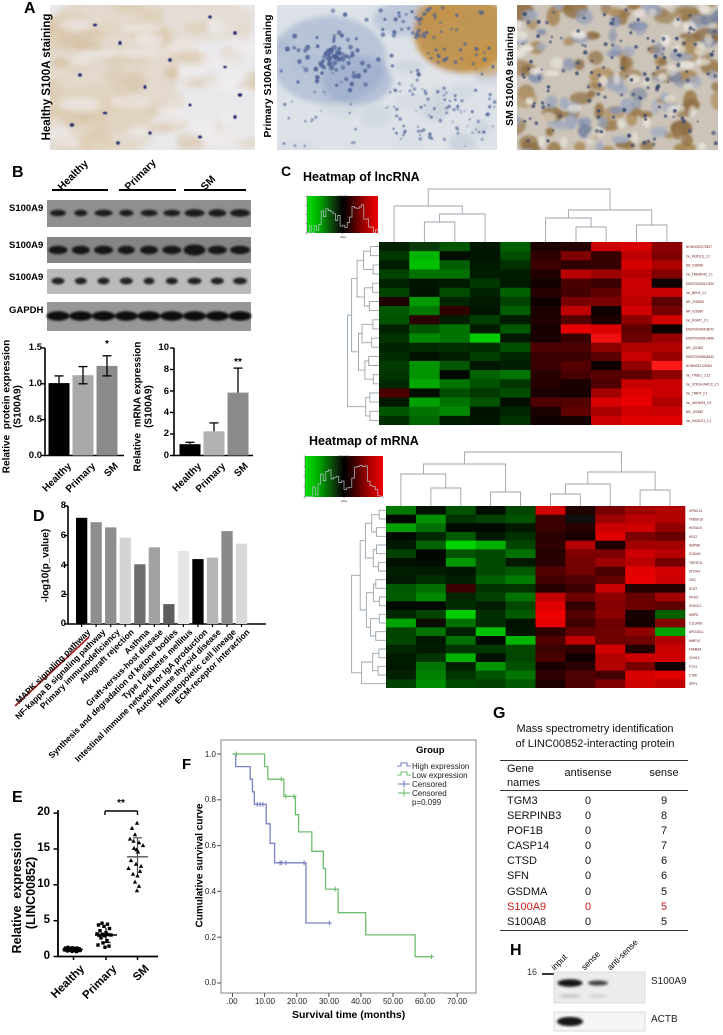  What do you see at coordinates (700, 284) in the screenshot?
I see `svg-text: ENST00000417490` at bounding box center [700, 284].